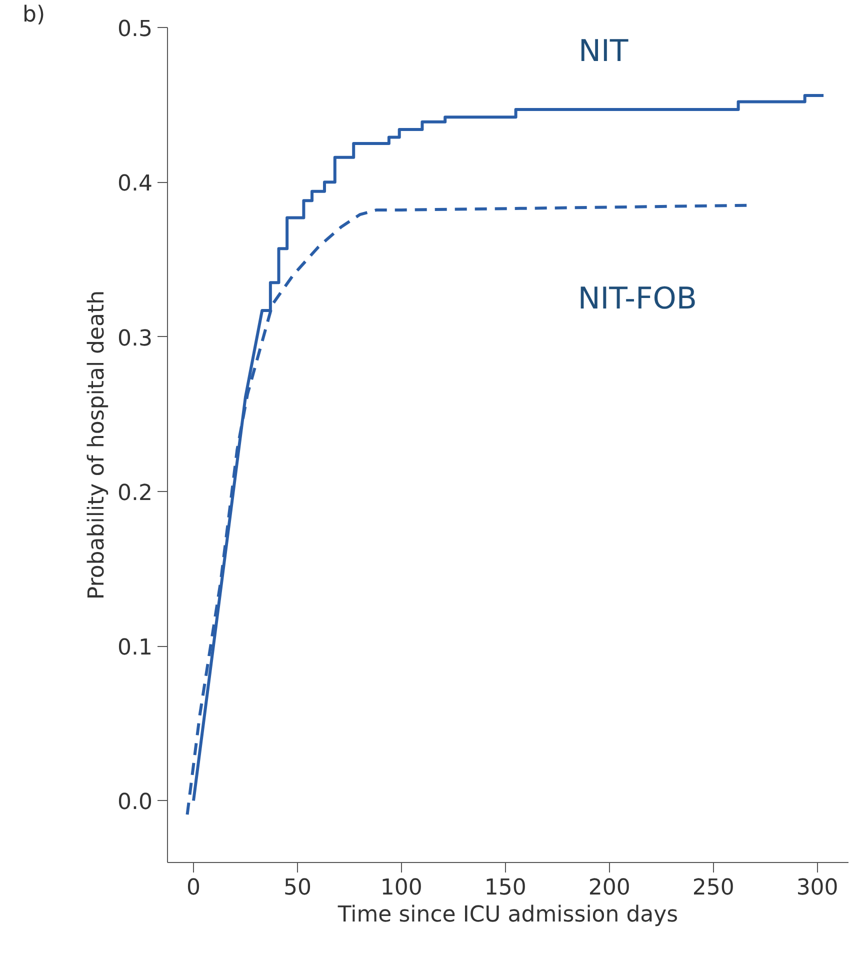 This screenshot has height=977, width=866. I want to click on x-axis-title: Time since ICU admission days, so click(507, 915).